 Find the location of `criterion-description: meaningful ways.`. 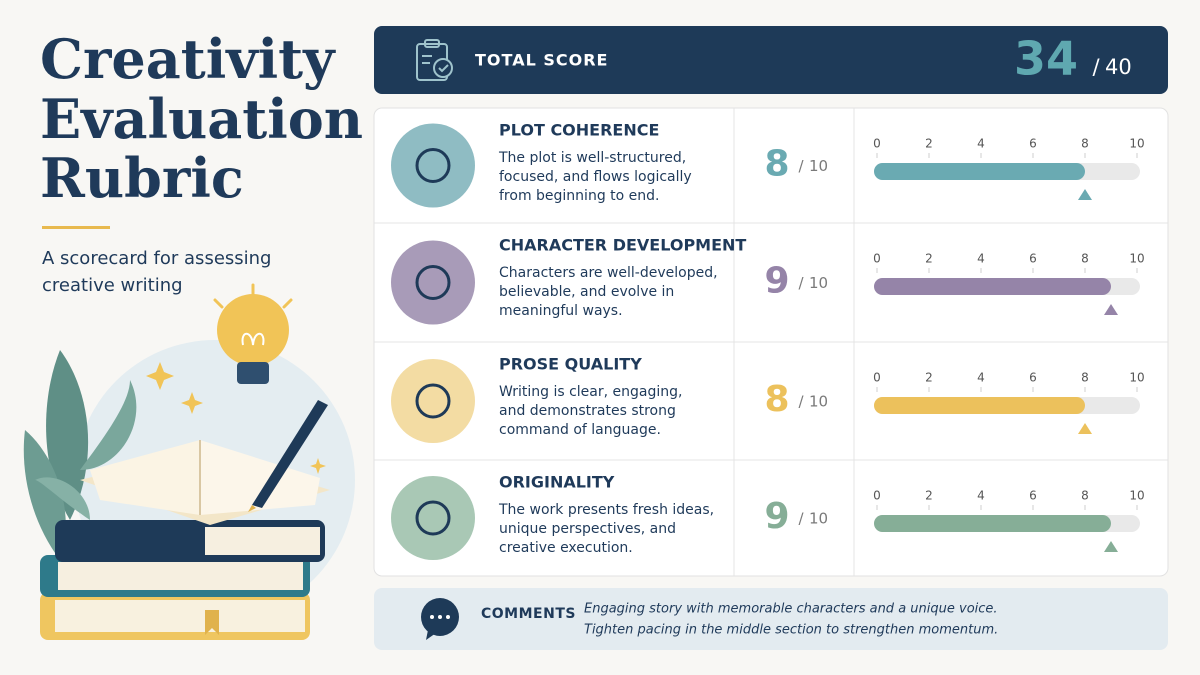

criterion-description: meaningful ways. is located at coordinates (561, 311).